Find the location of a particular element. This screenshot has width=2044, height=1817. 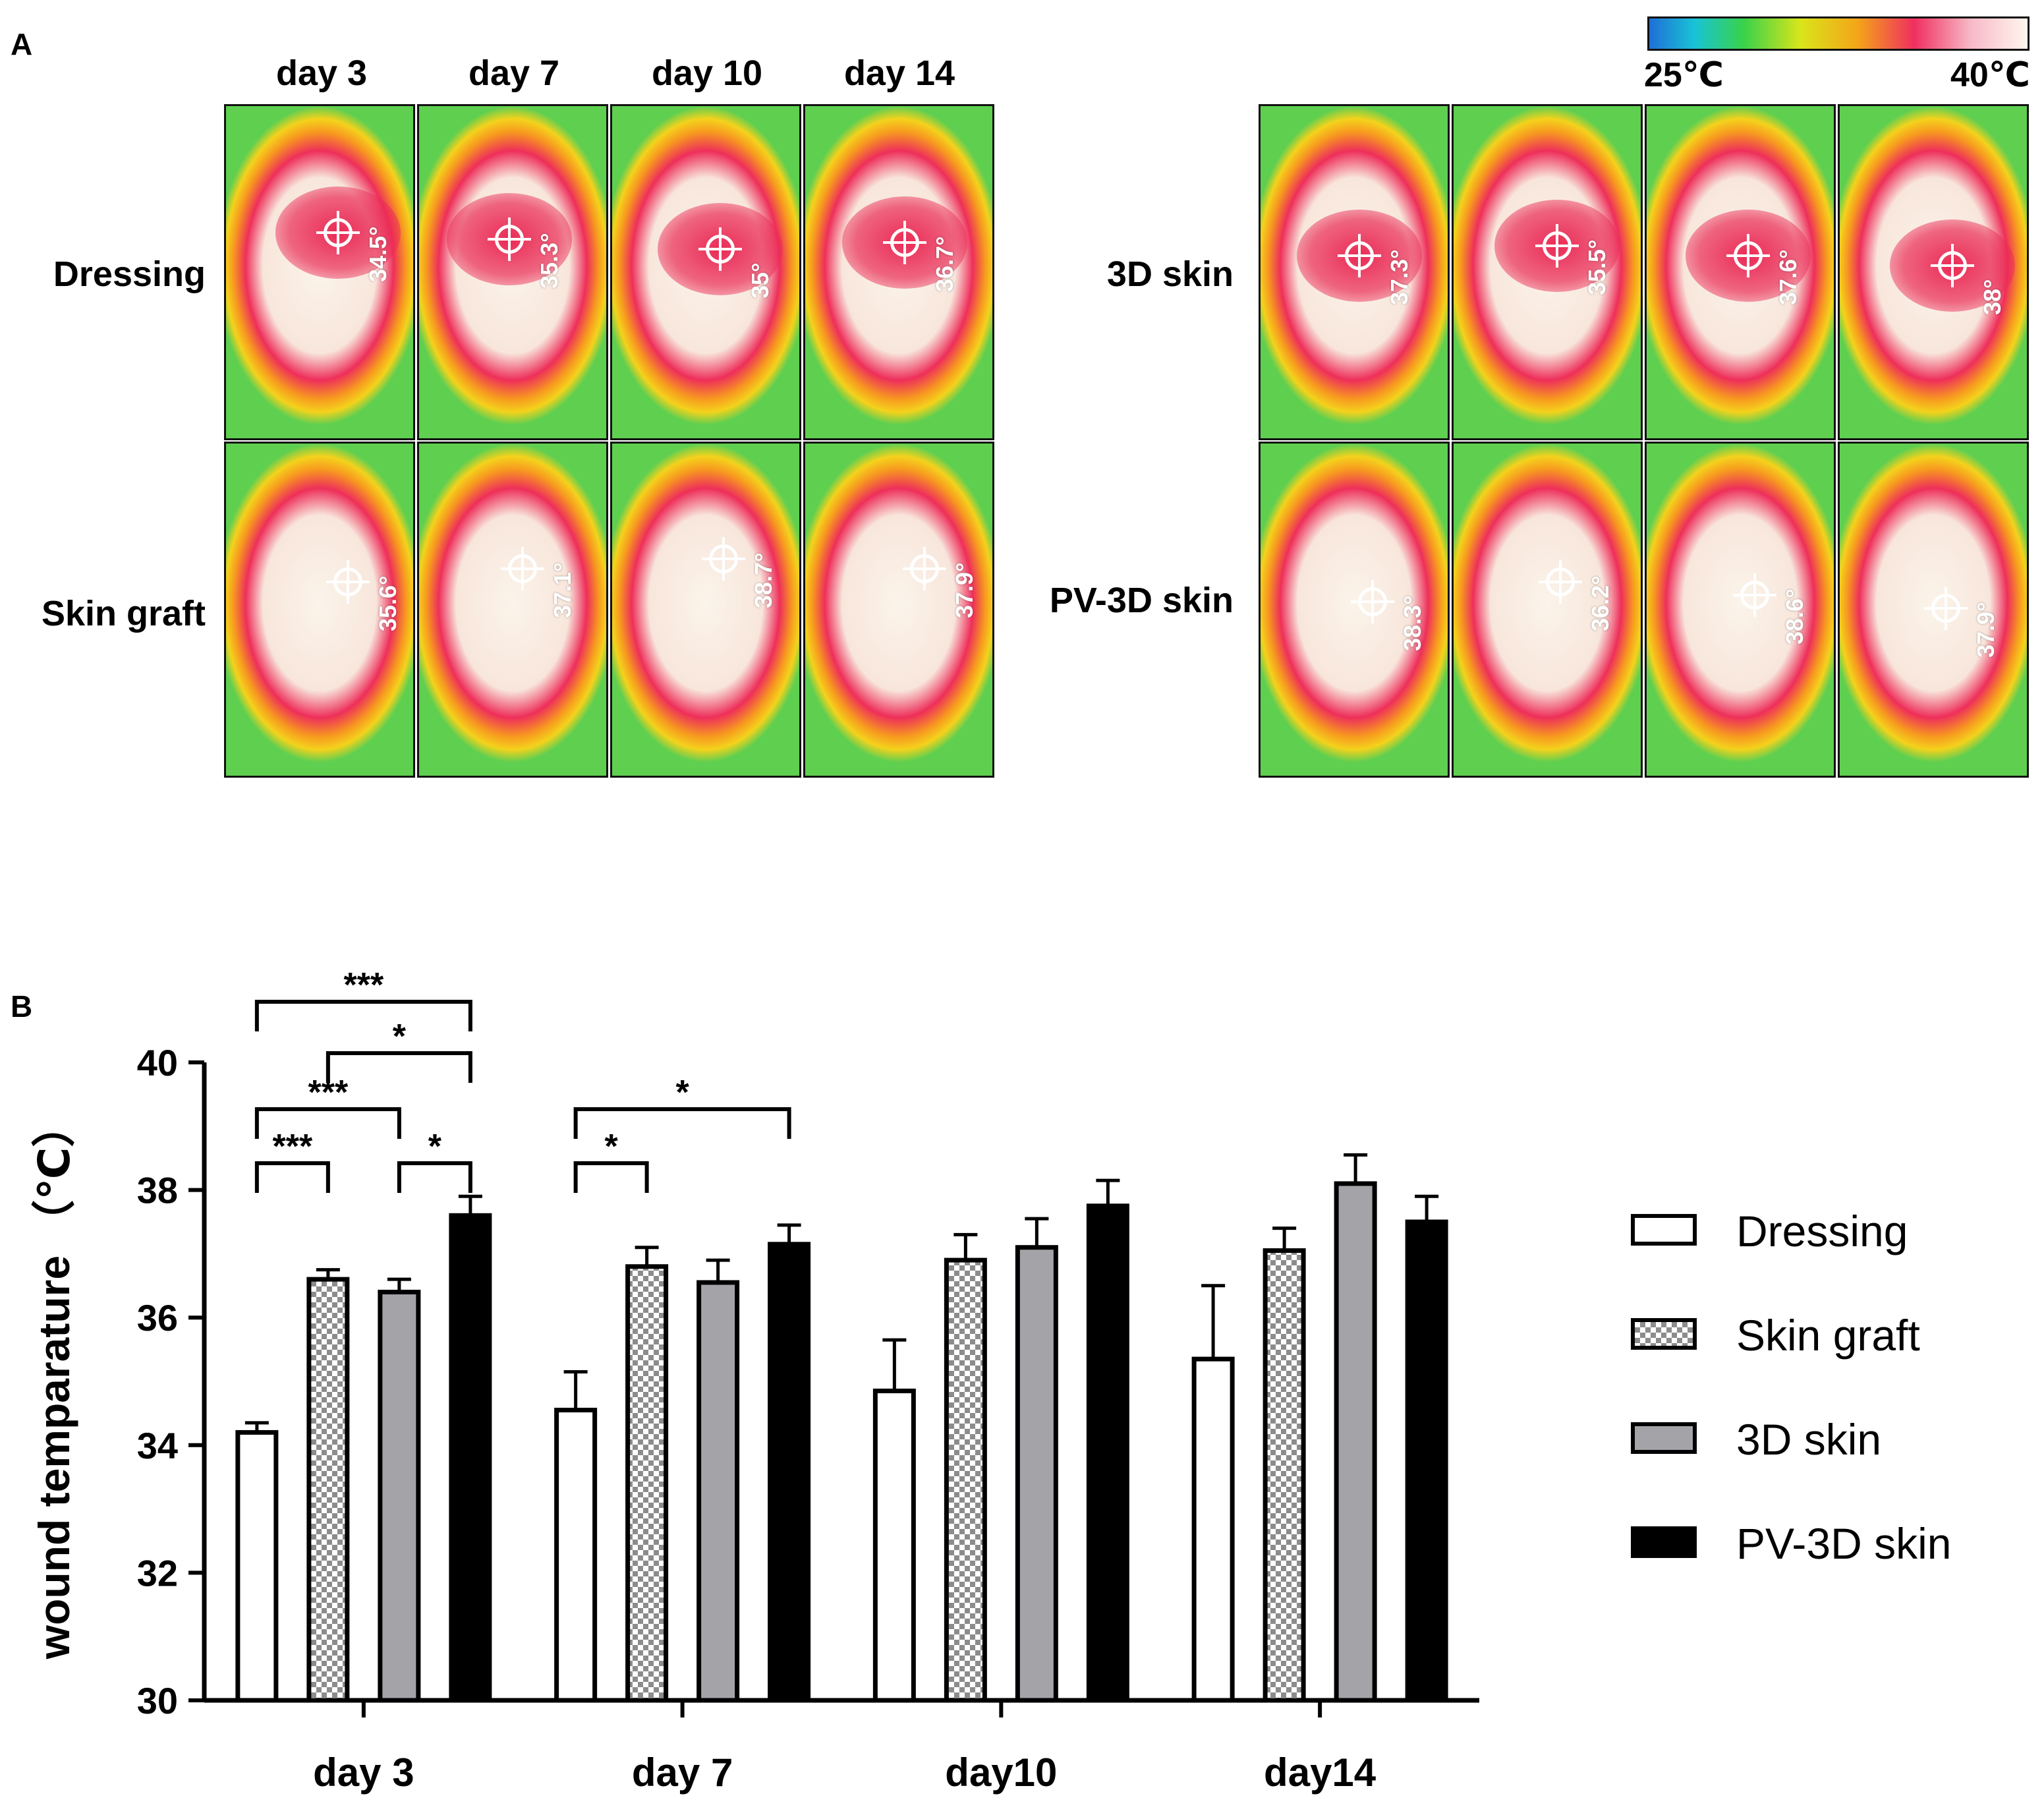

row-label-3d-skin: 3D skin is located at coordinates (1170, 274).